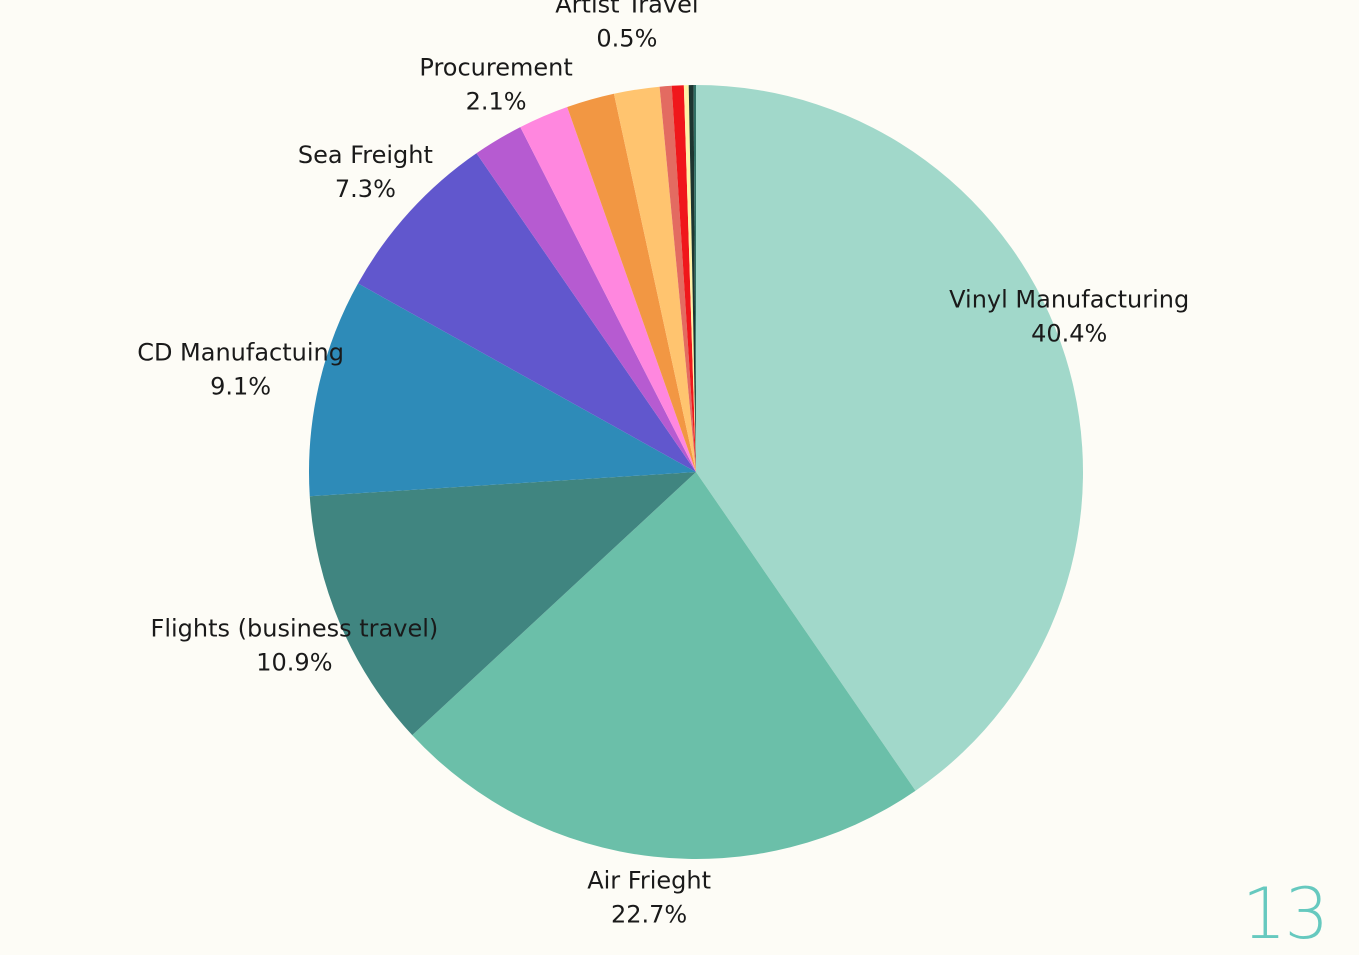  I want to click on pie-slice-procurement, so click(608, 289).